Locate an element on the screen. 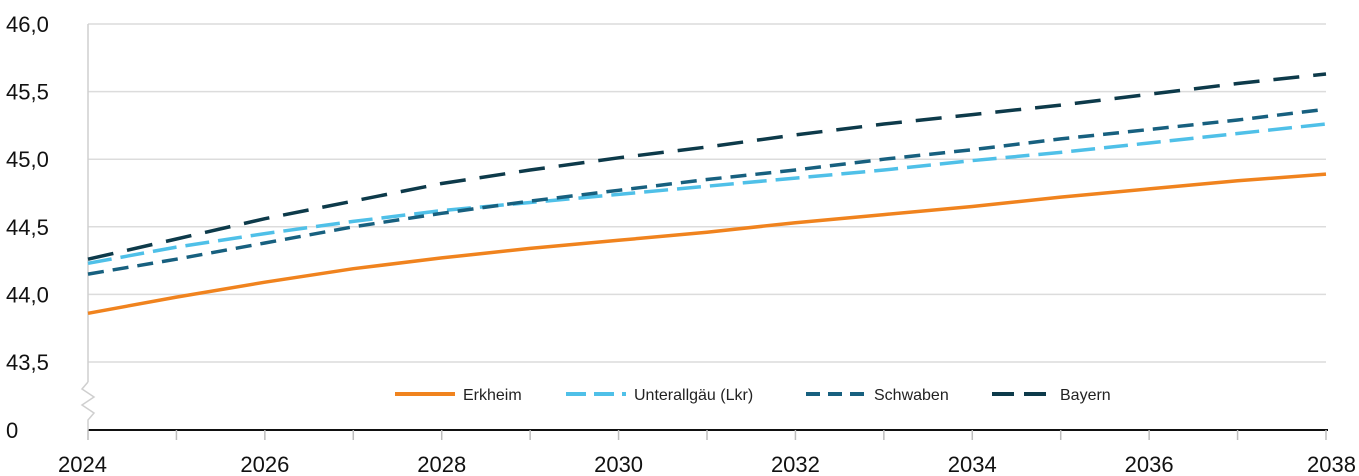 This screenshot has width=1359, height=476. x-tick-label: 2032 is located at coordinates (795, 464).